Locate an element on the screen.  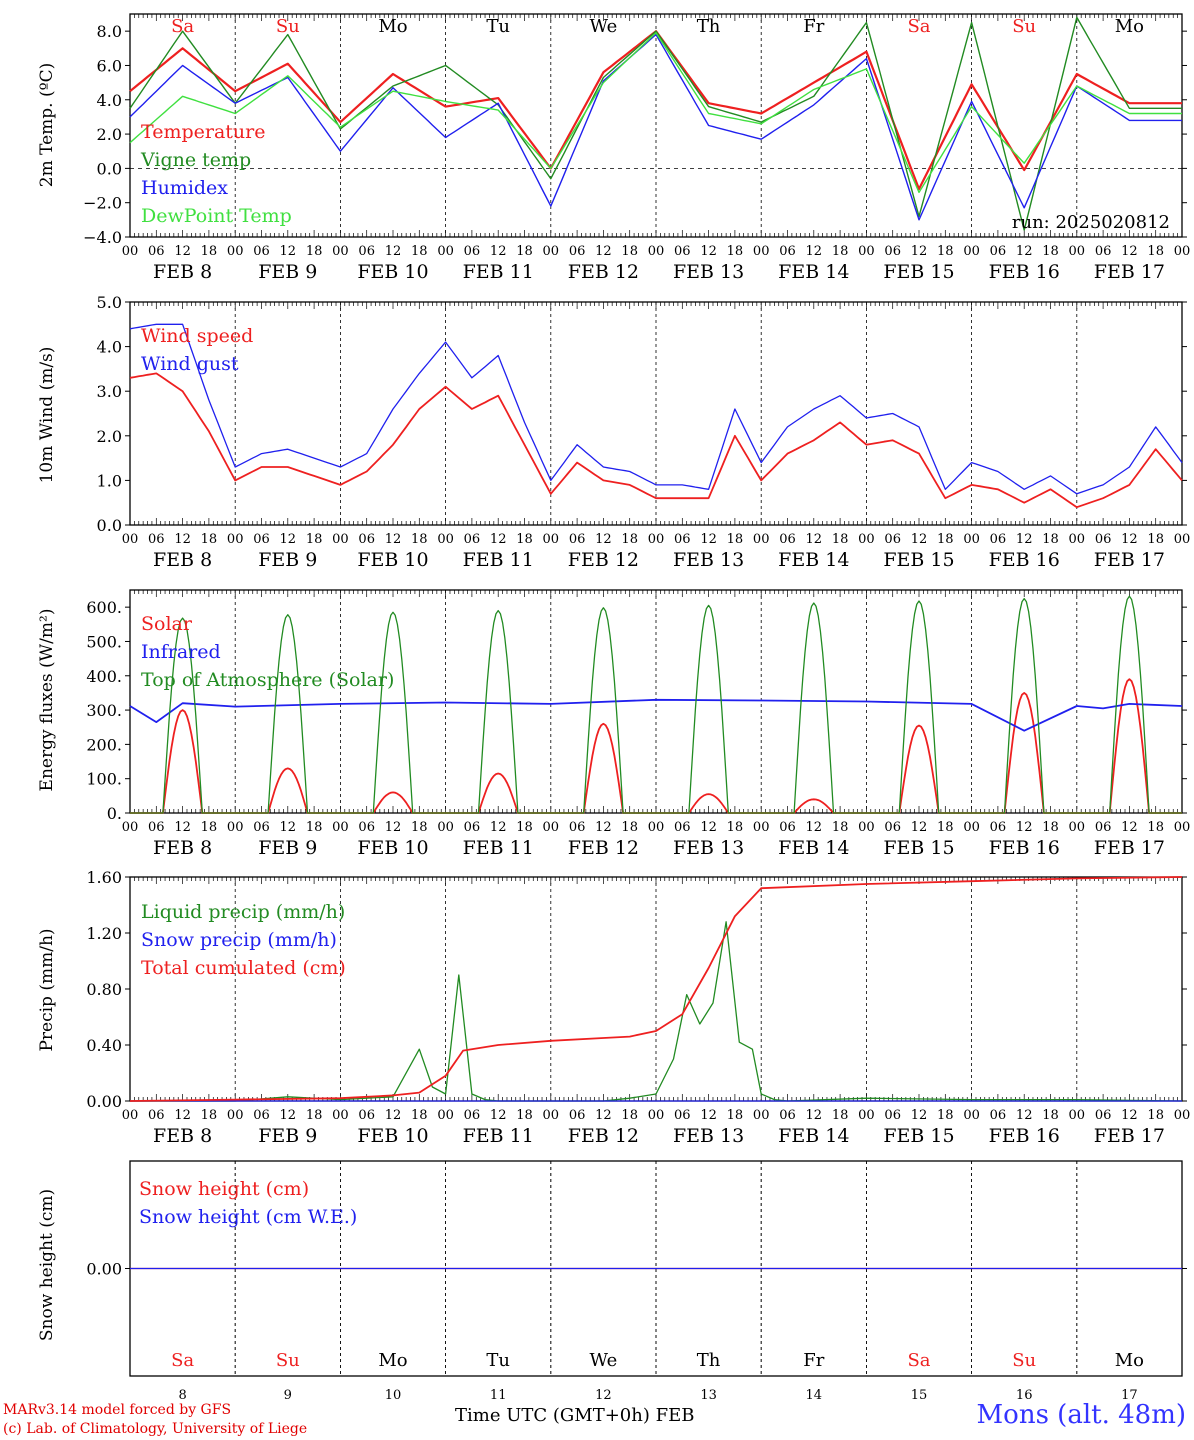
y-axis-label: Energy fluxes (W/m²) is located at coordinates (47, 700).